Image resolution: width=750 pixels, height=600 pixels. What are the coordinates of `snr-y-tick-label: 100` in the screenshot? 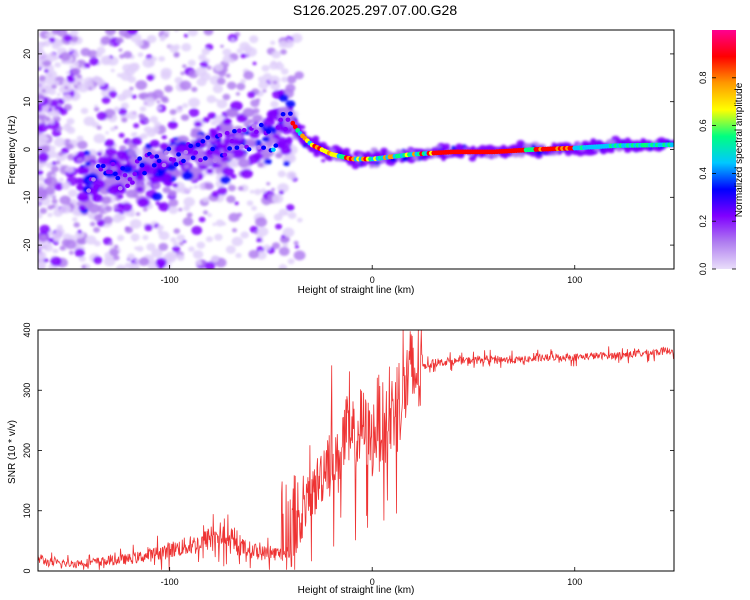 It's located at (27, 510).